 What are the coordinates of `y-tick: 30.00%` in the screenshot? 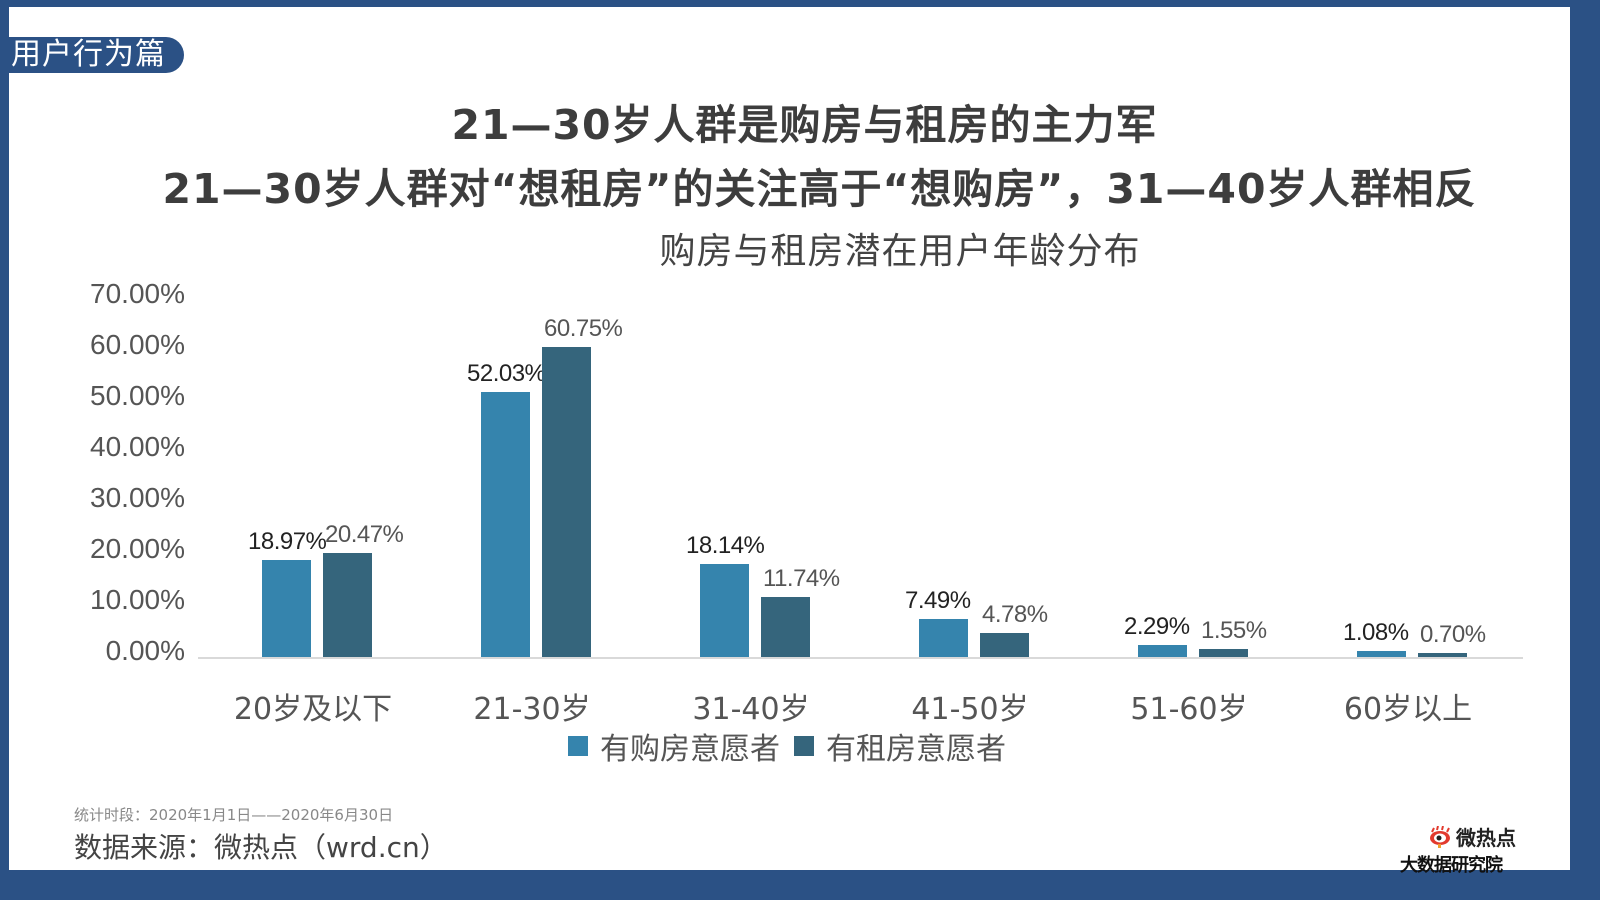 It's located at (137, 497).